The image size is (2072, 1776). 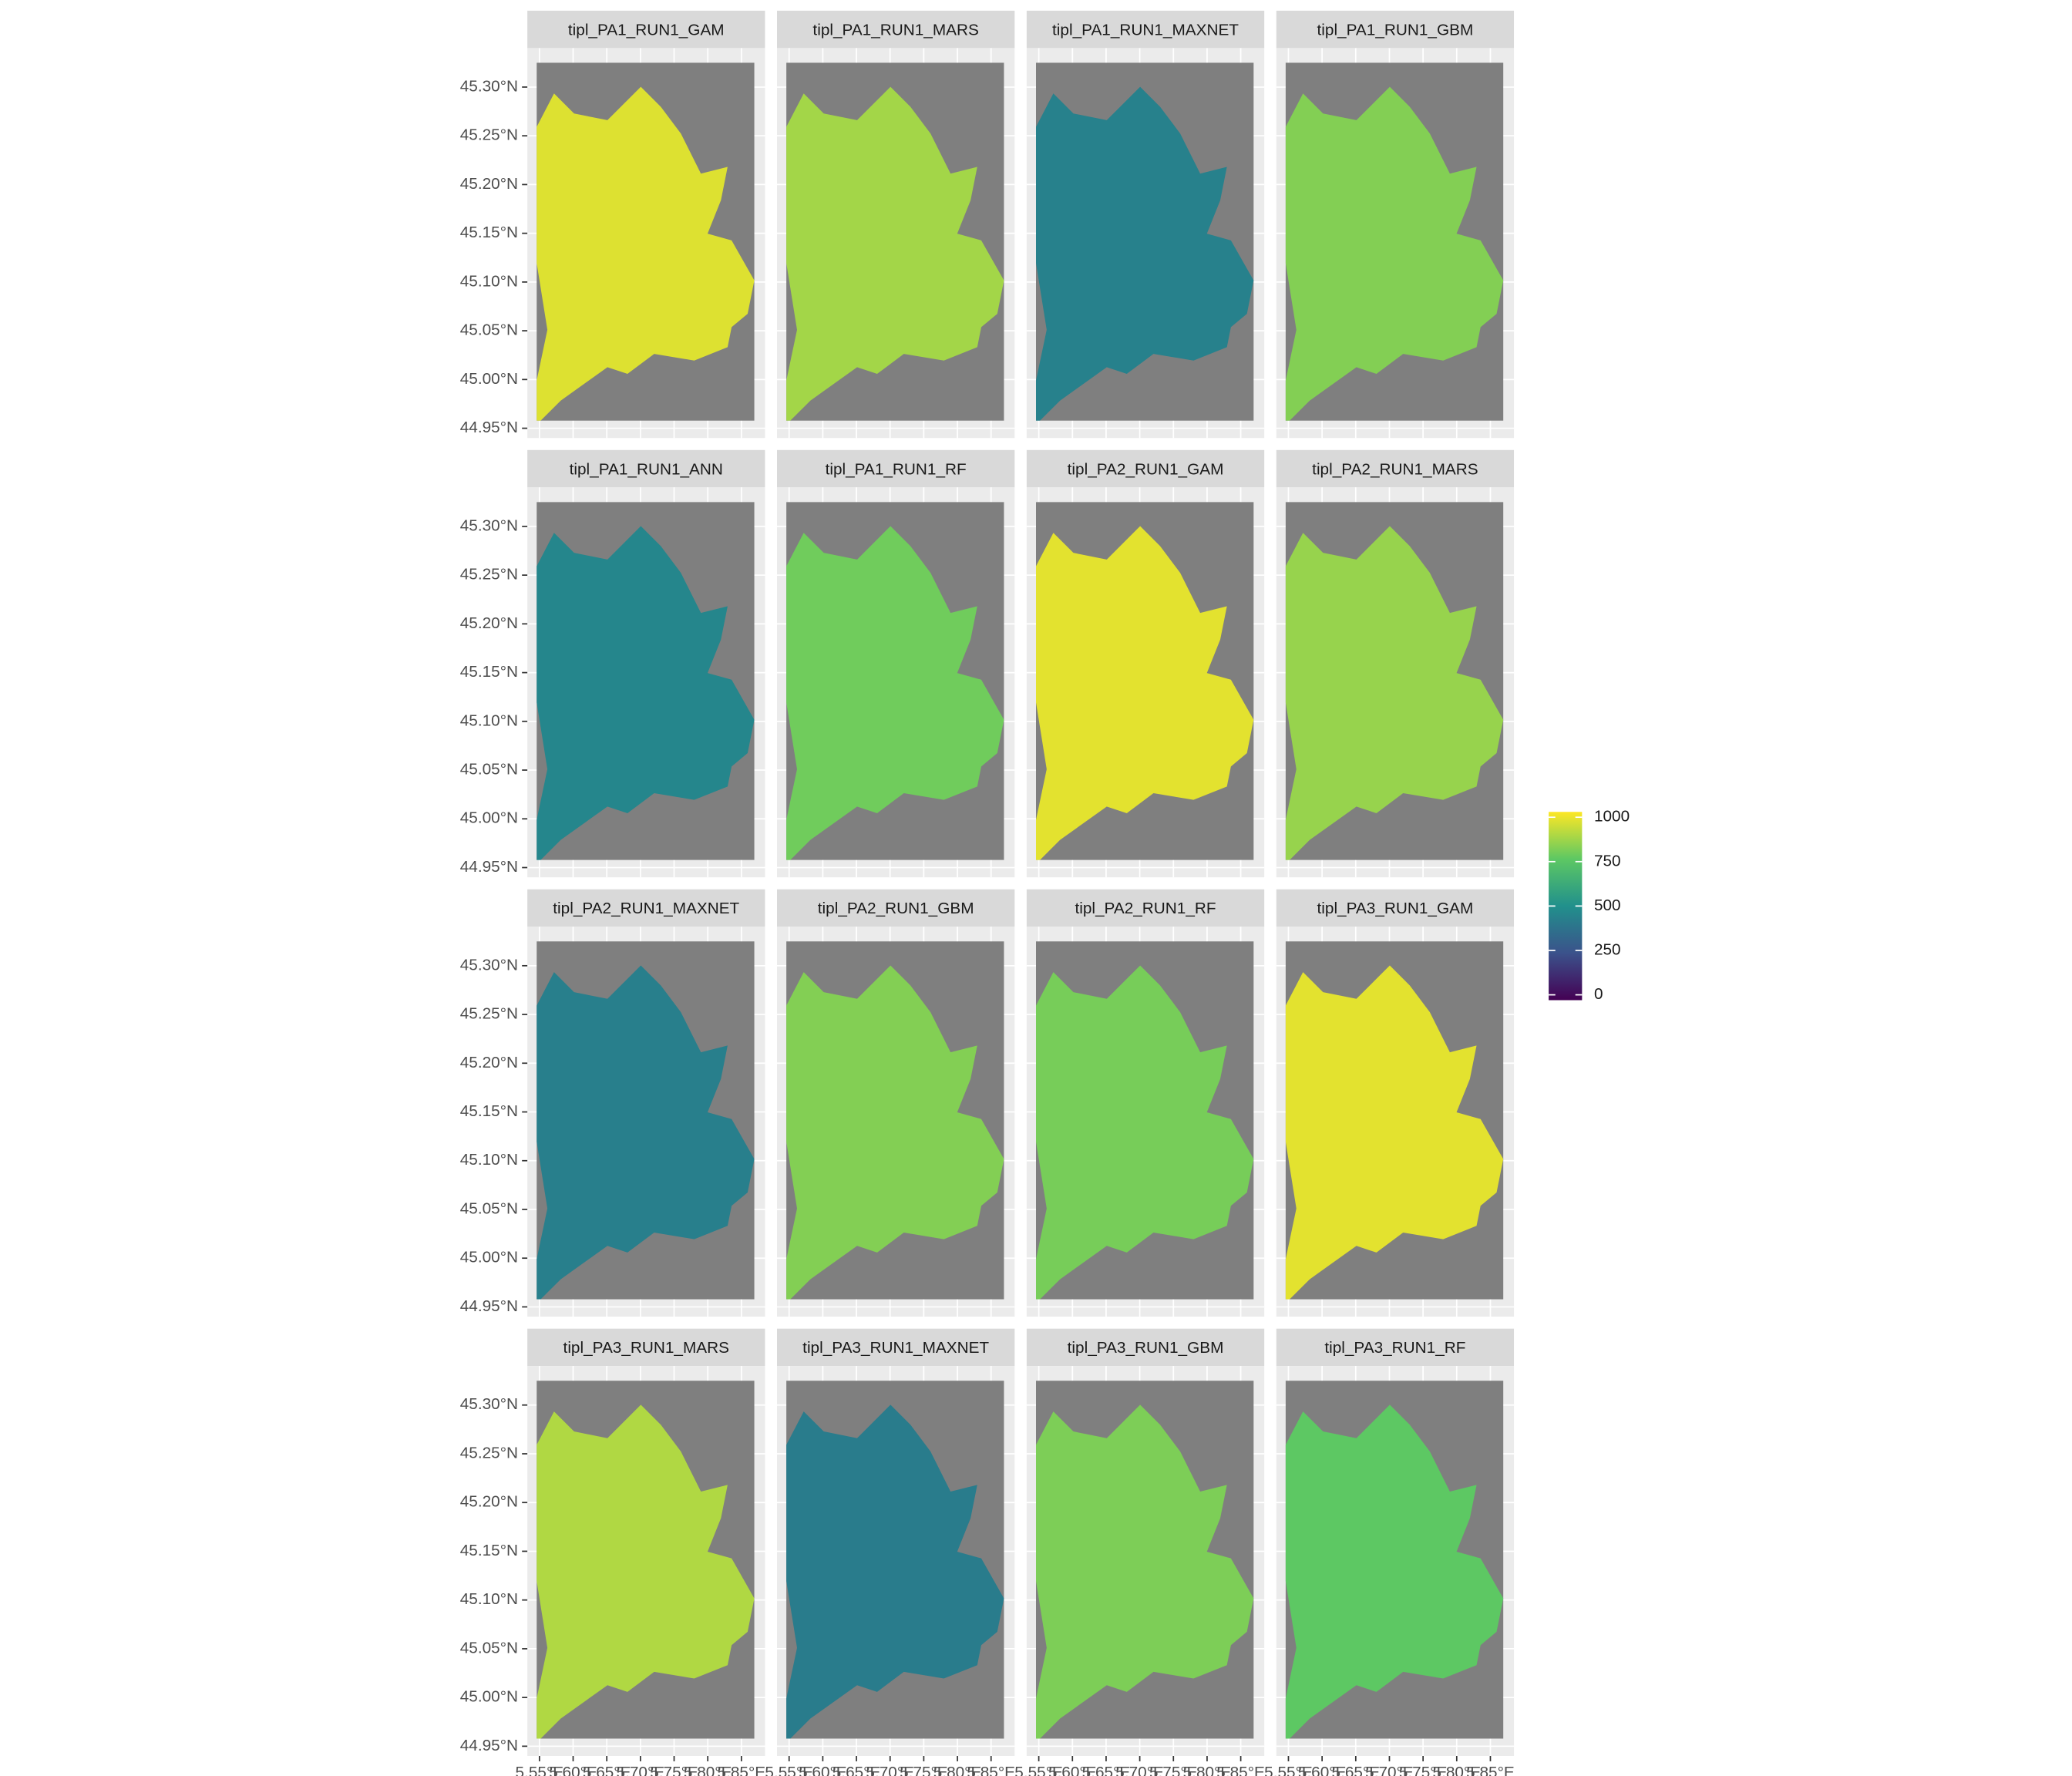 I want to click on facet-title: tipl_PA1_RUN1_GBM, so click(x=1396, y=30).